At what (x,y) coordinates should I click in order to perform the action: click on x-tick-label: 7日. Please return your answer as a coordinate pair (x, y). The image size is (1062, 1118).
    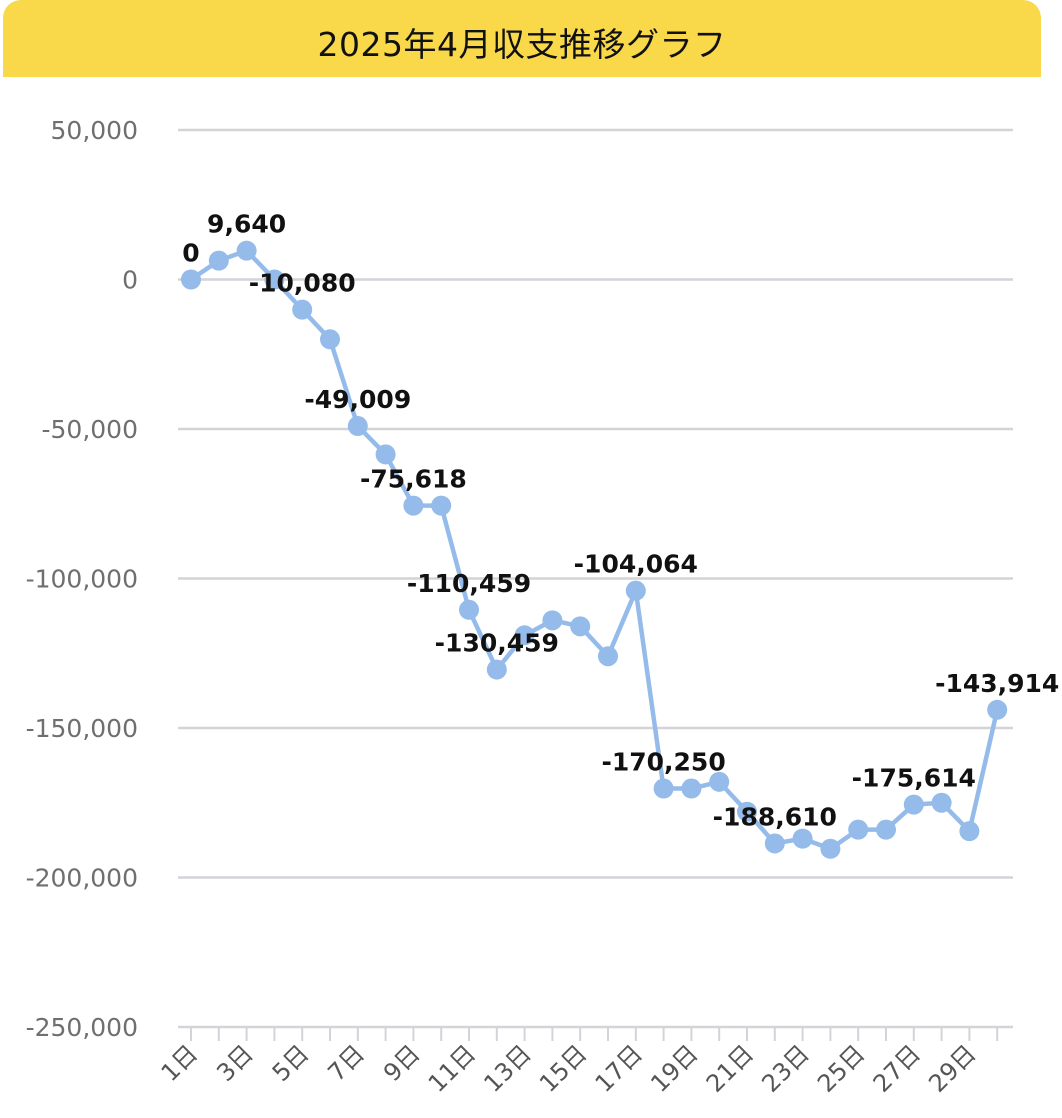
    Looking at the image, I should click on (346, 1063).